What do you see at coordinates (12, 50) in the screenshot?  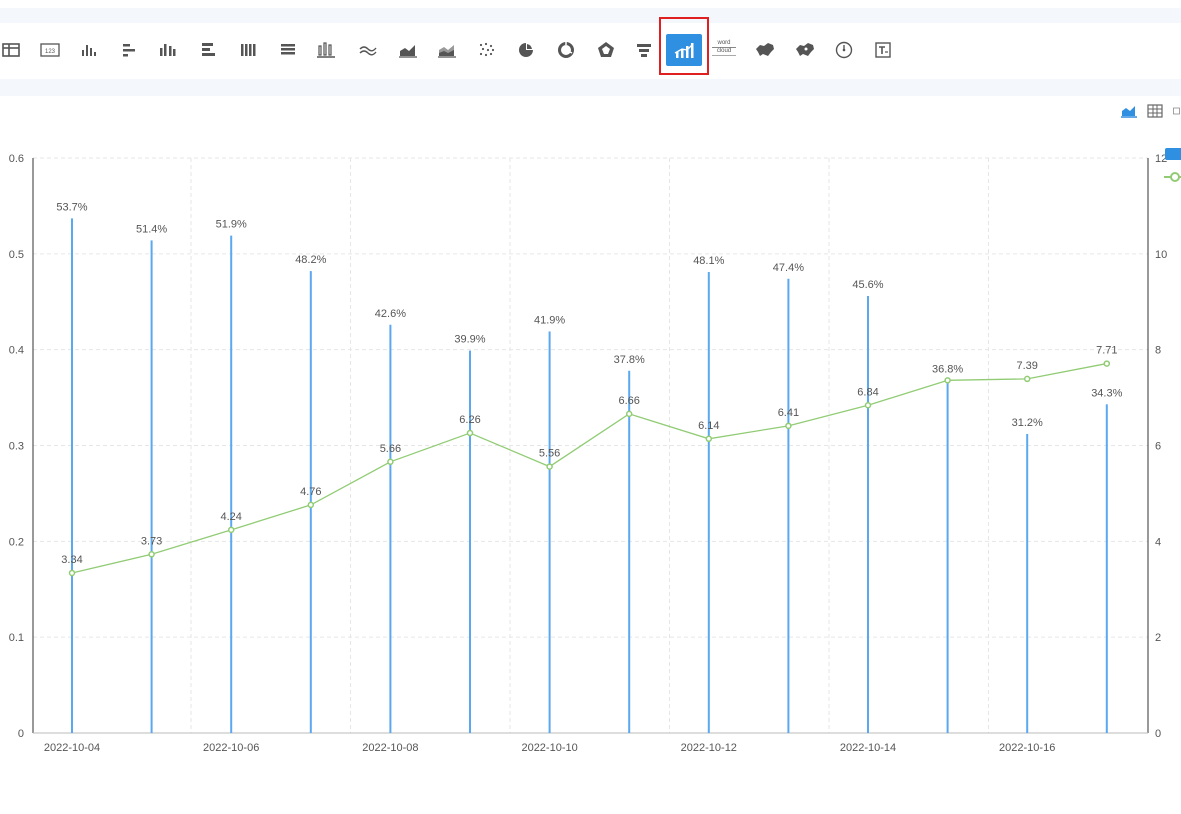 I see `table-pivot-icon` at bounding box center [12, 50].